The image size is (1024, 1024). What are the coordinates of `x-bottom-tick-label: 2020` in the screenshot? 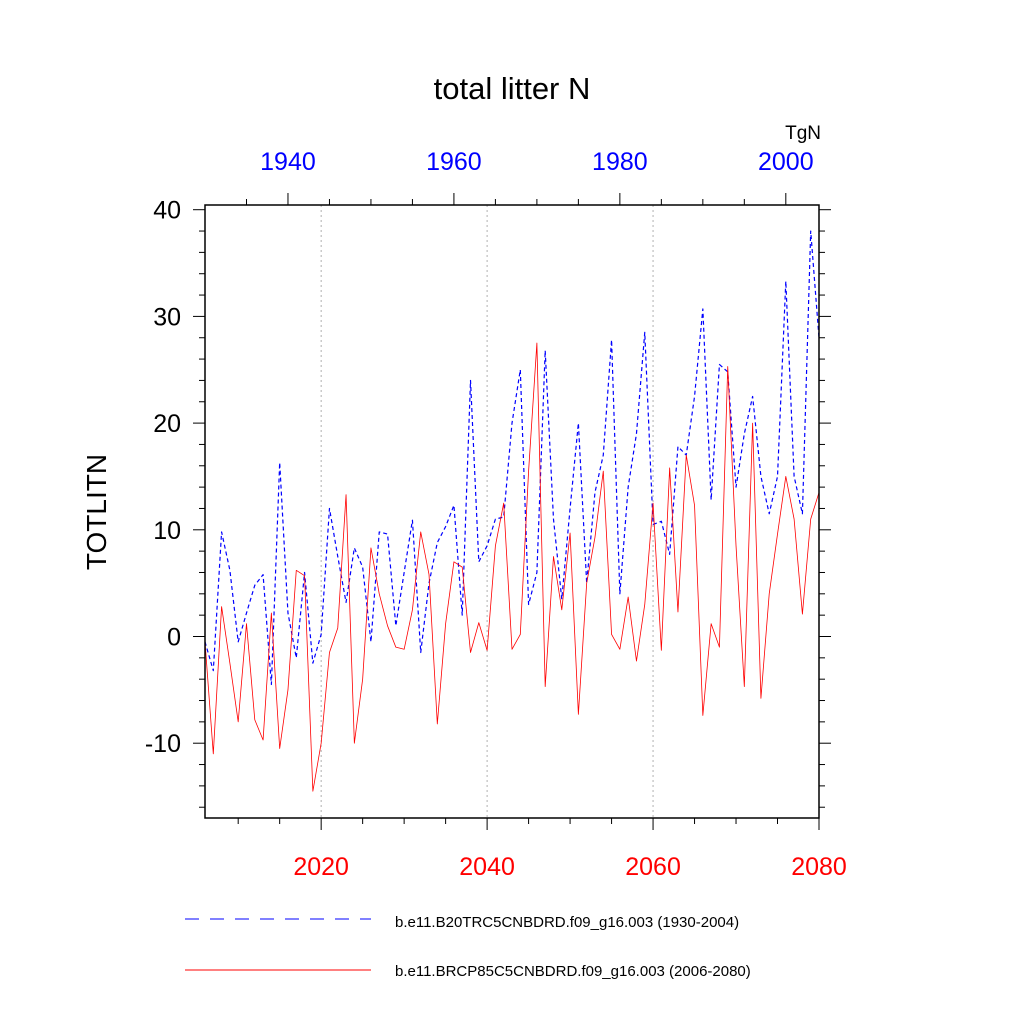 It's located at (321, 867).